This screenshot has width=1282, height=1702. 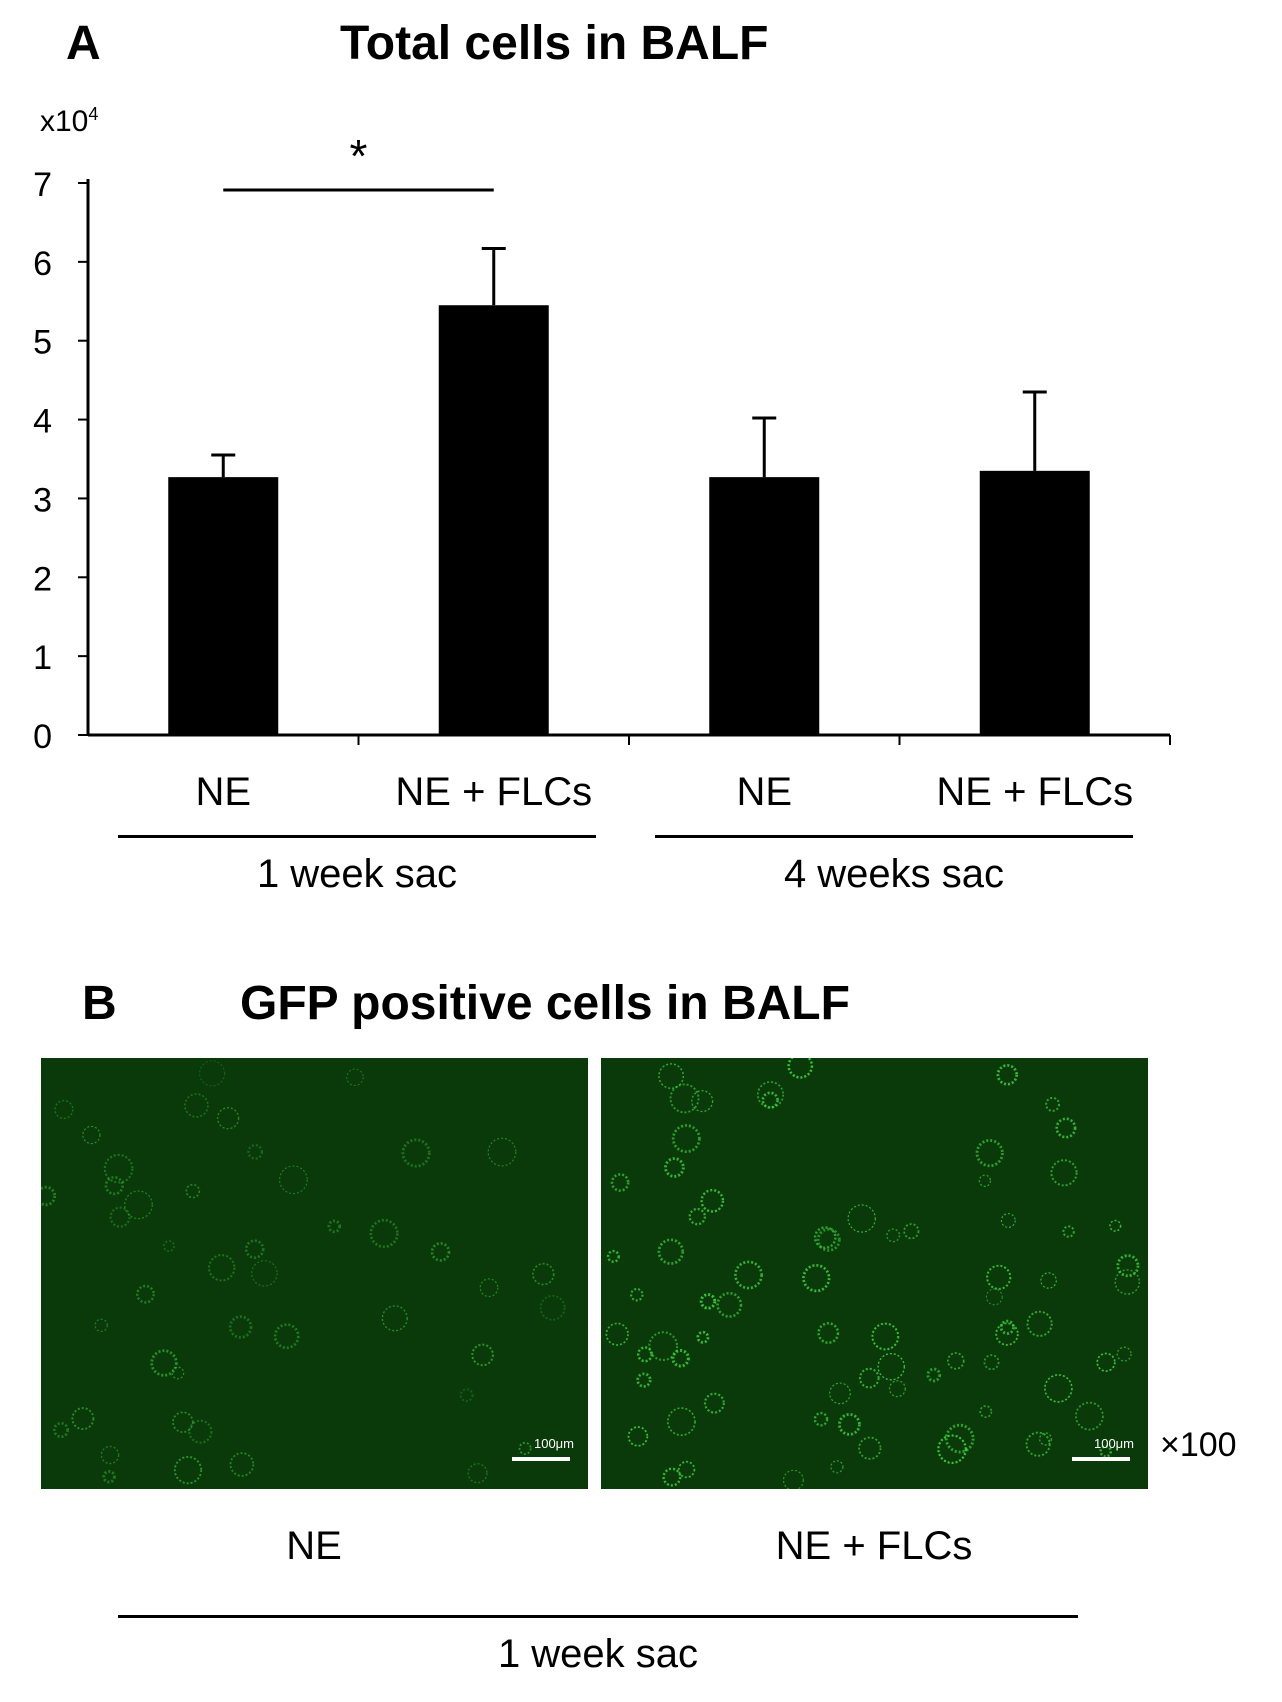 What do you see at coordinates (357, 874) in the screenshot?
I see `group-label-1-week: 1 week sac` at bounding box center [357, 874].